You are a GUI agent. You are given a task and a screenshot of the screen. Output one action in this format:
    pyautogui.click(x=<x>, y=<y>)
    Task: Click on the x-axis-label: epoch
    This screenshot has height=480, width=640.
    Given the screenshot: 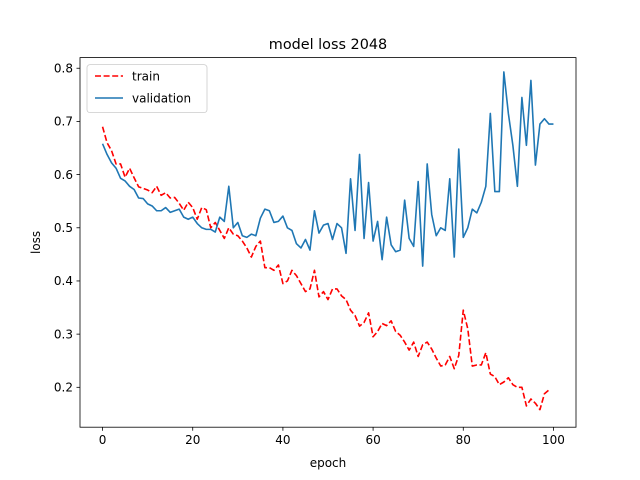 What is the action you would take?
    pyautogui.click(x=328, y=463)
    